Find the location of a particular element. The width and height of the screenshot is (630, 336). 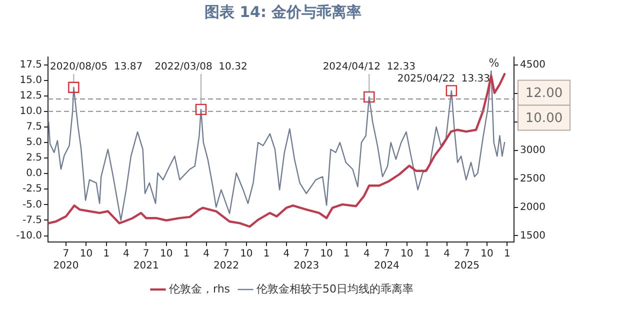

y2-tick-label: 3000 is located at coordinates (533, 150).